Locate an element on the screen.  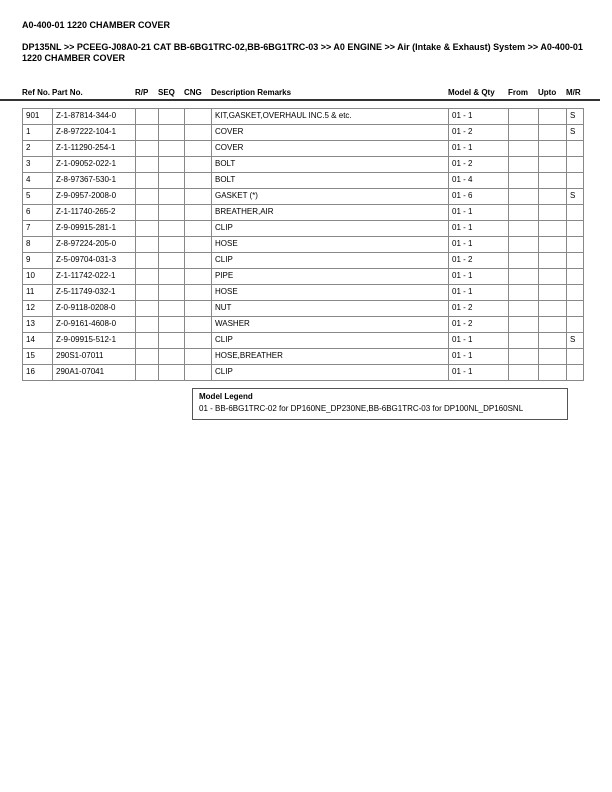
cell: Z-1-09052-022-1 is located at coordinates (94, 164).